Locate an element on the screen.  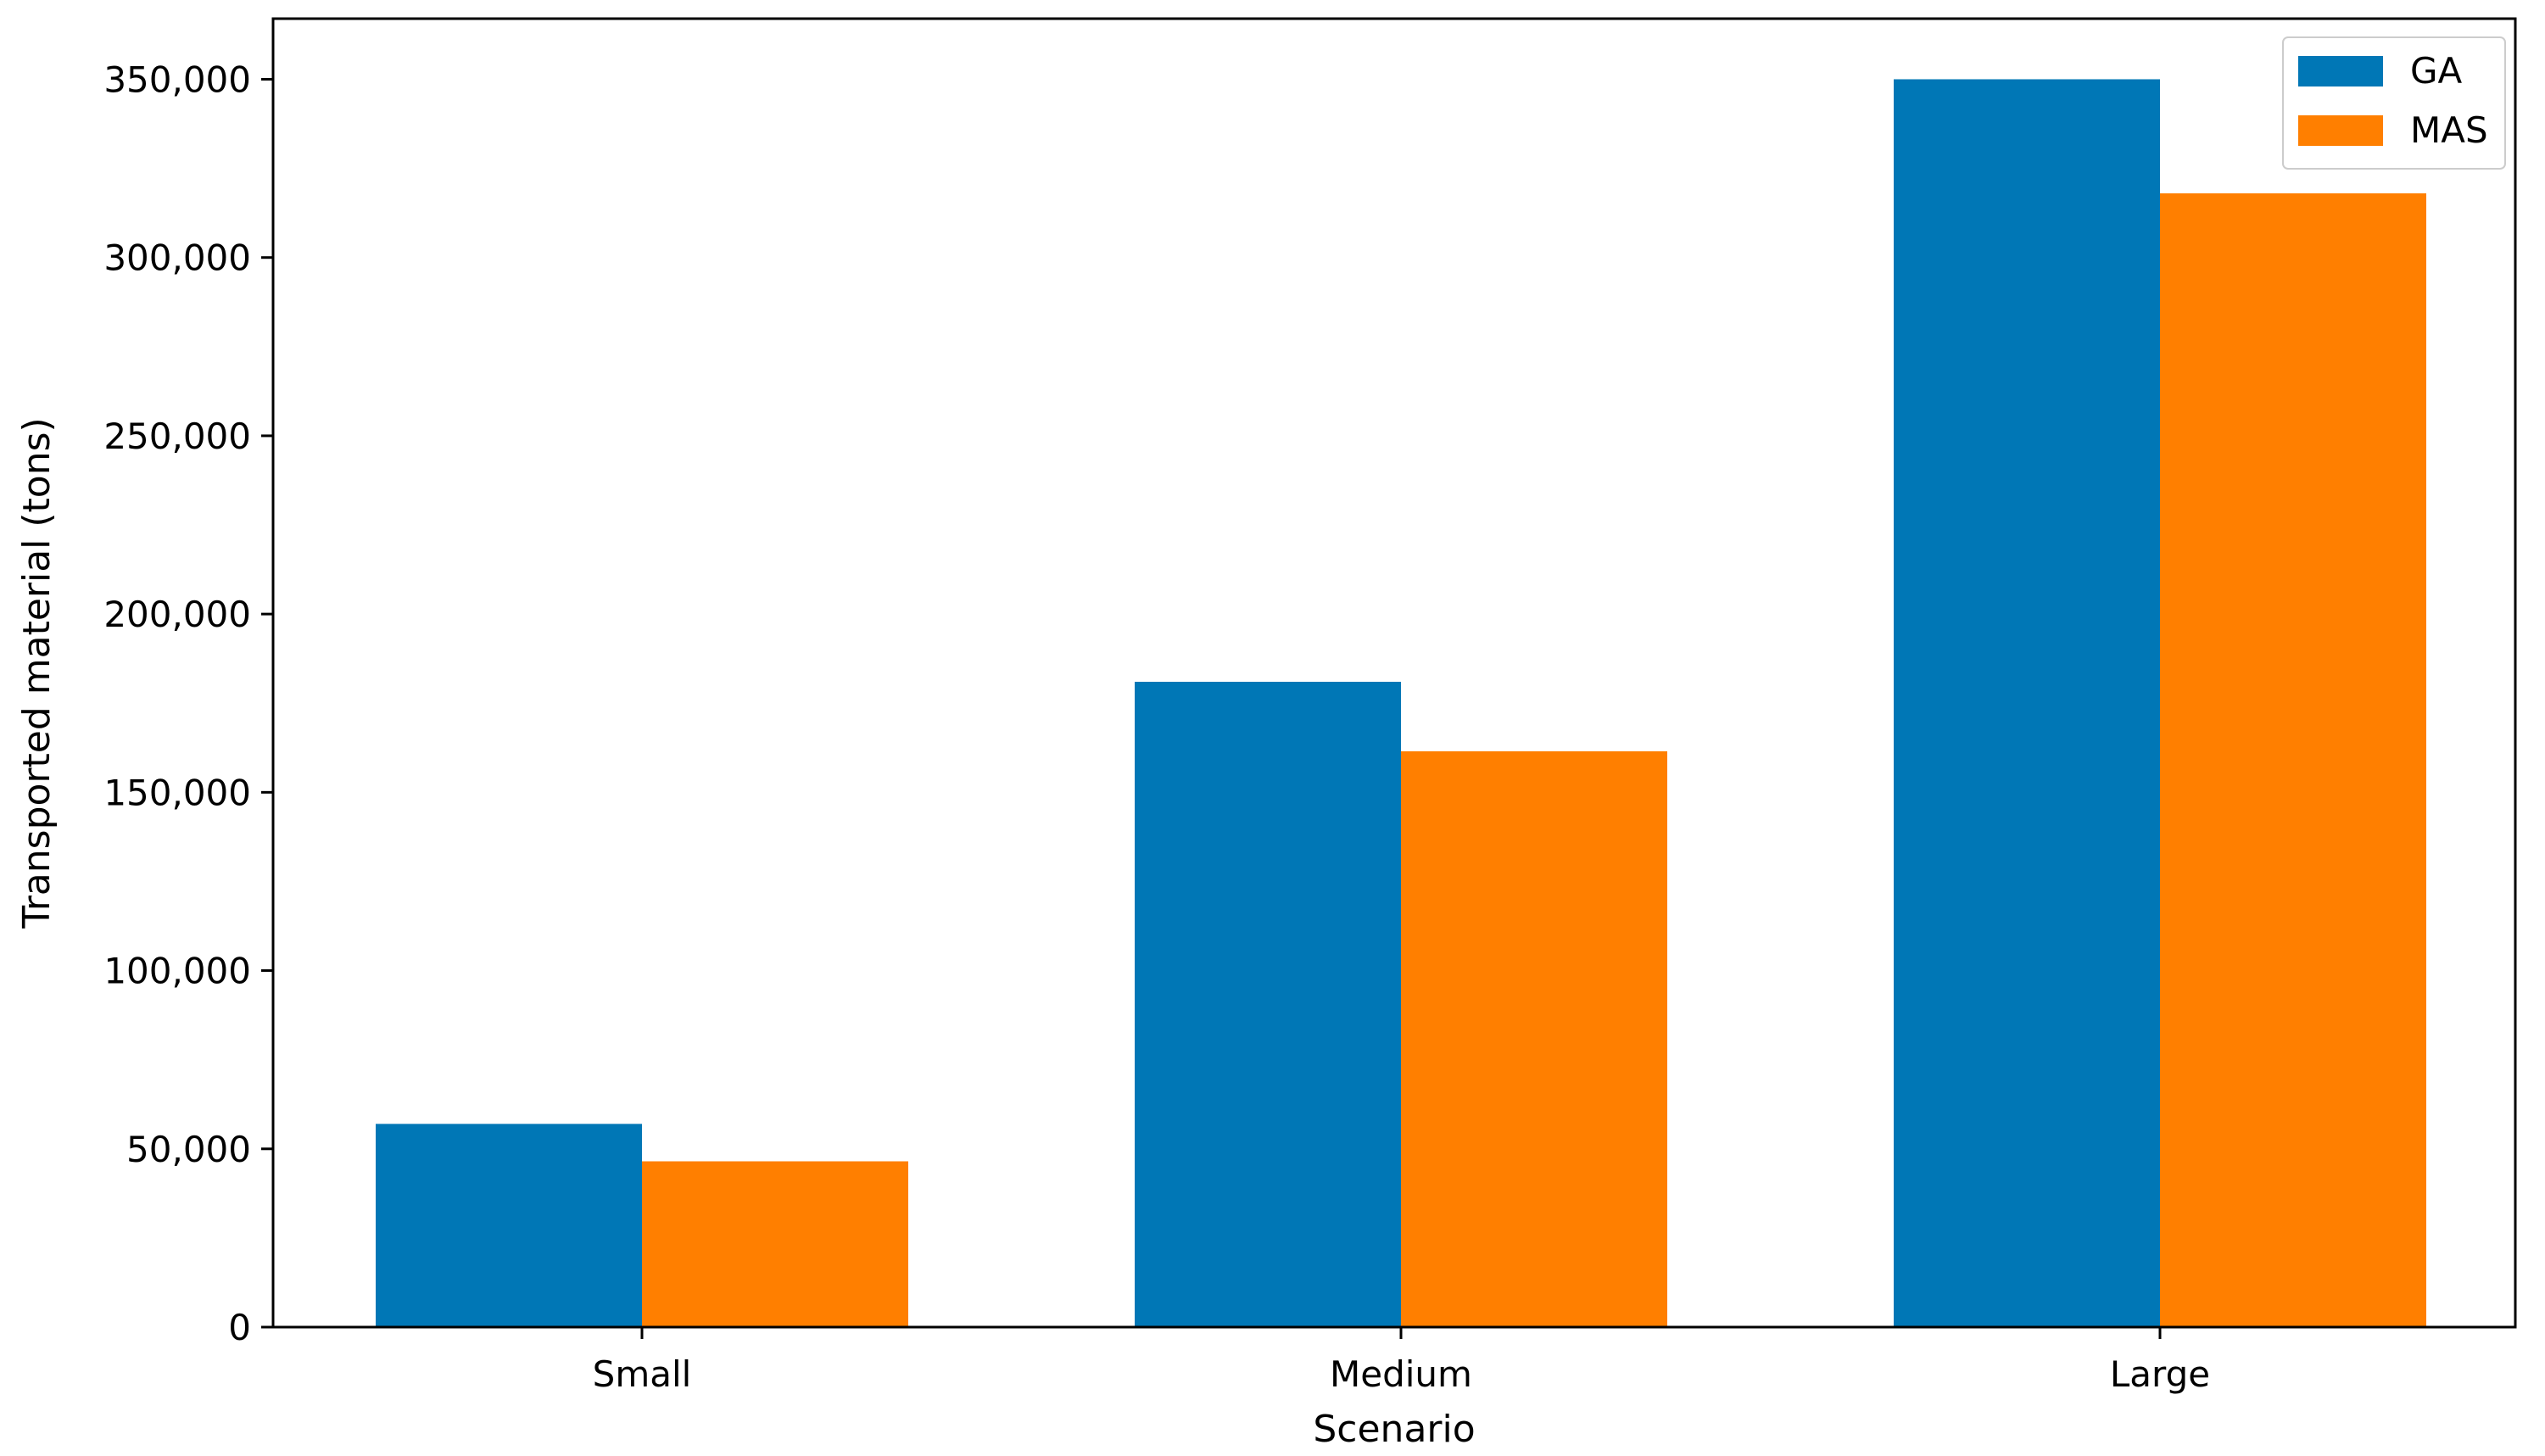
x-tick-label: Medium is located at coordinates (1401, 1374).